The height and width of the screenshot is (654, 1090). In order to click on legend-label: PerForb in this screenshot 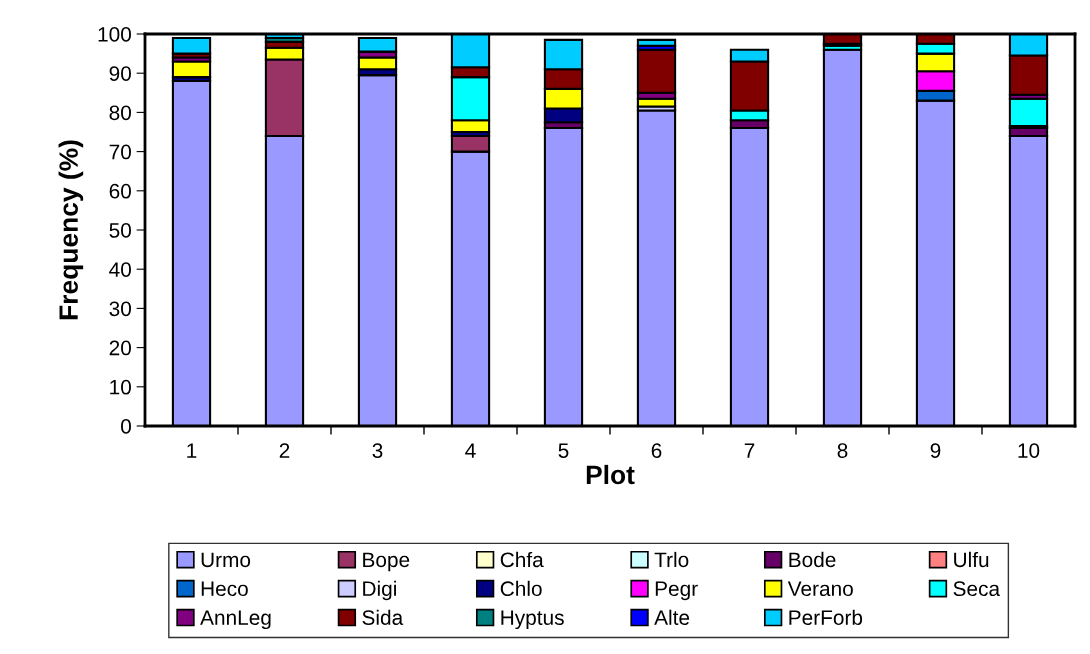, I will do `click(826, 617)`.